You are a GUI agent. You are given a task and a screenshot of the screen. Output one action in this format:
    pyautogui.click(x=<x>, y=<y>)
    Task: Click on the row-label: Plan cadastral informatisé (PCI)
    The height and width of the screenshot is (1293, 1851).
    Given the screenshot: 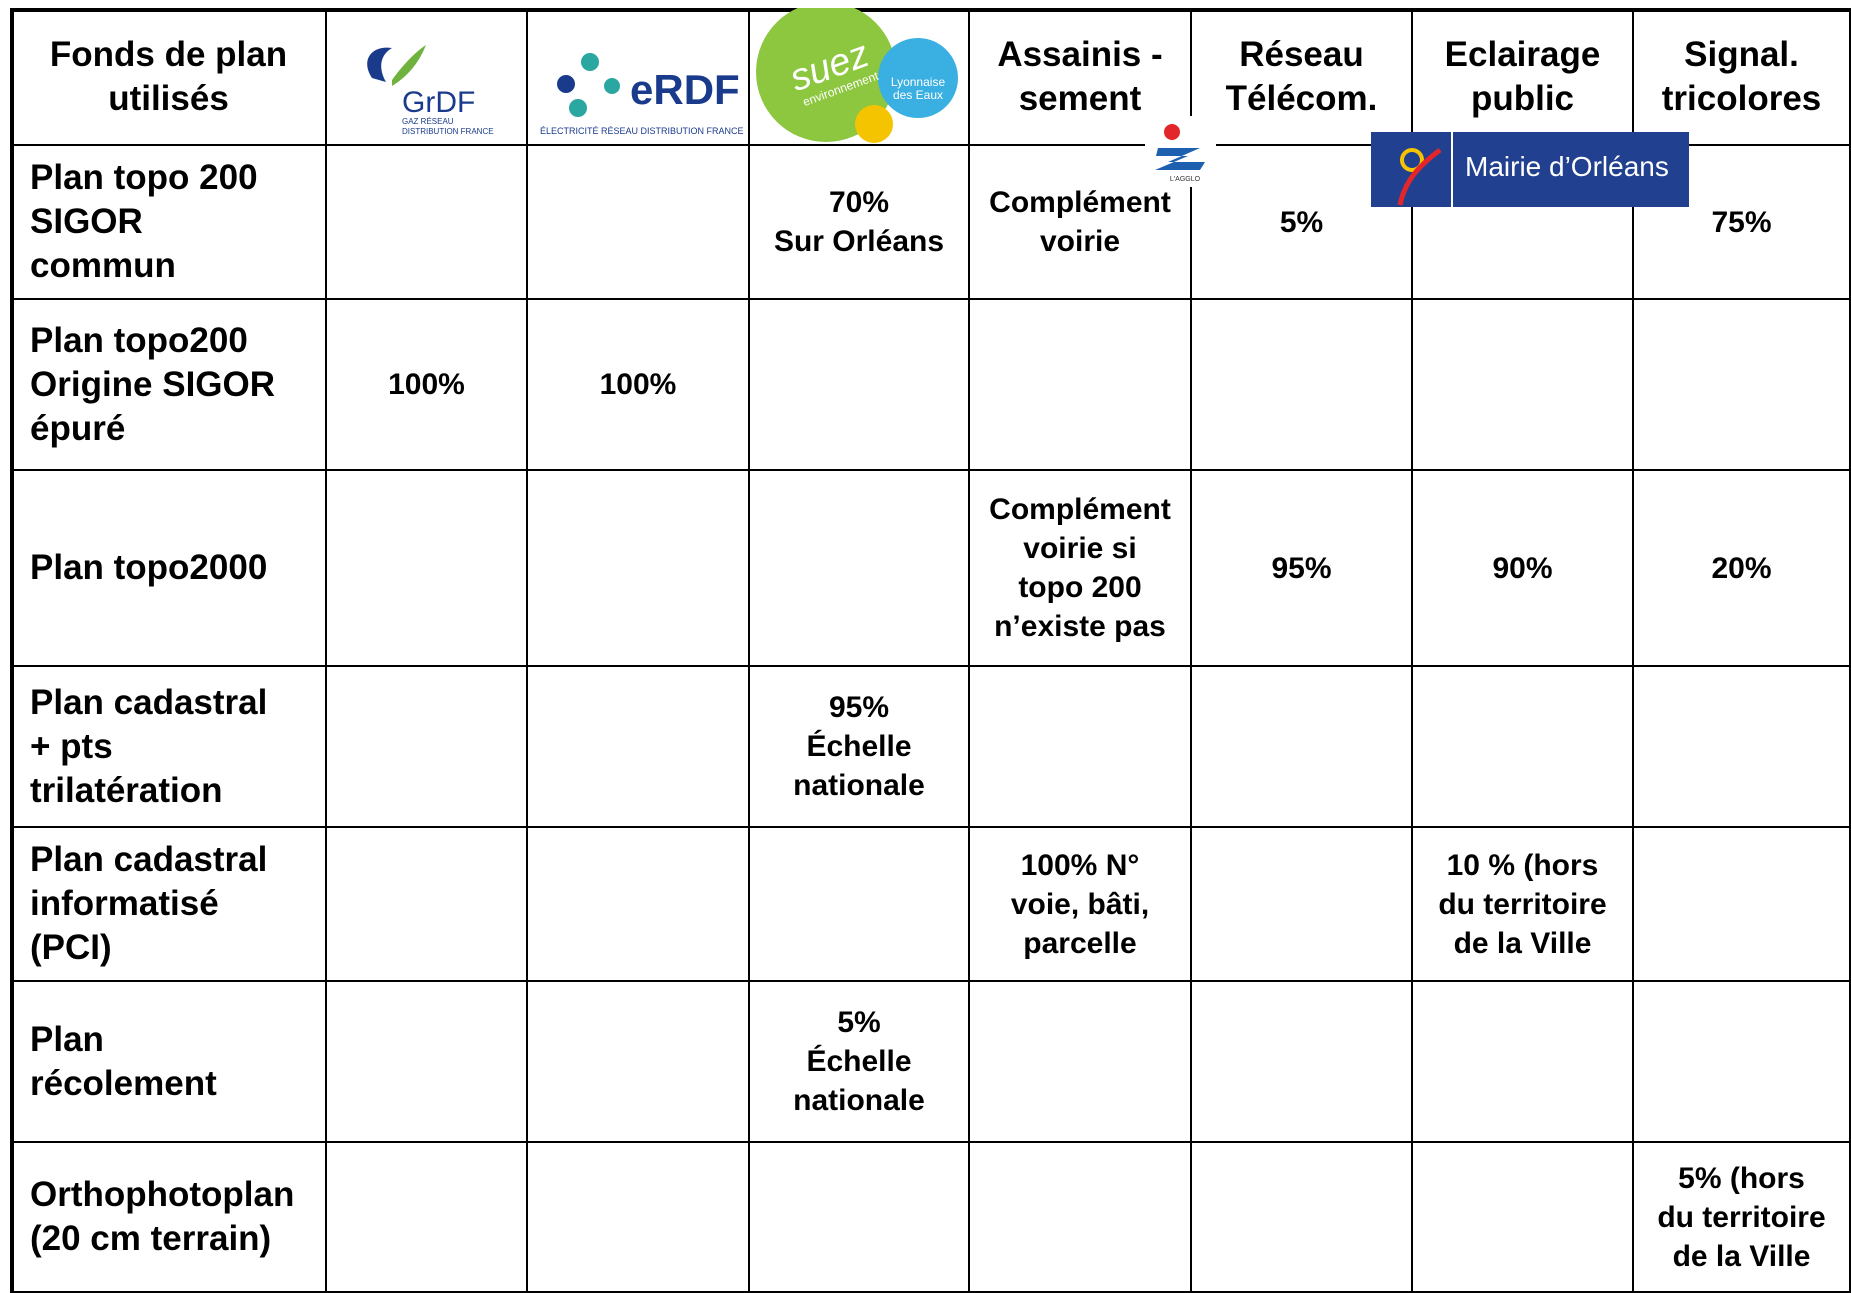 What is the action you would take?
    pyautogui.click(x=169, y=905)
    